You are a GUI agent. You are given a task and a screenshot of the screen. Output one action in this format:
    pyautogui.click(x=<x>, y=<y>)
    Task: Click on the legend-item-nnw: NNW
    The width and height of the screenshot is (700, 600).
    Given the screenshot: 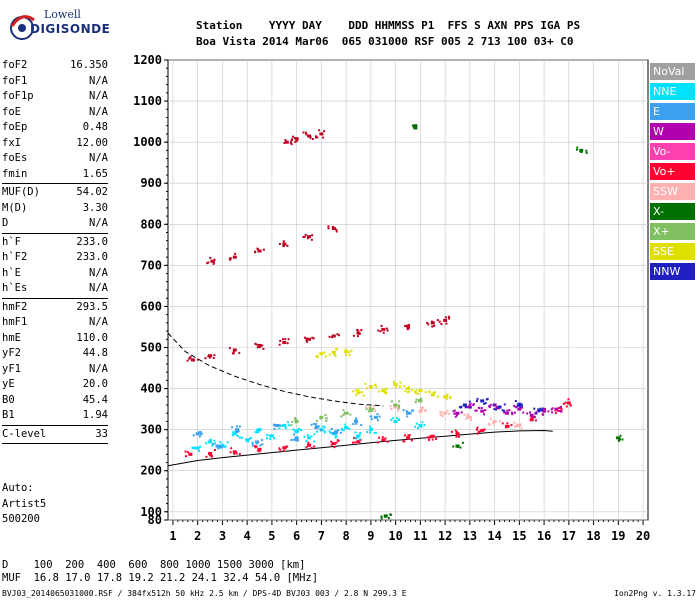 What is the action you would take?
    pyautogui.click(x=672, y=271)
    